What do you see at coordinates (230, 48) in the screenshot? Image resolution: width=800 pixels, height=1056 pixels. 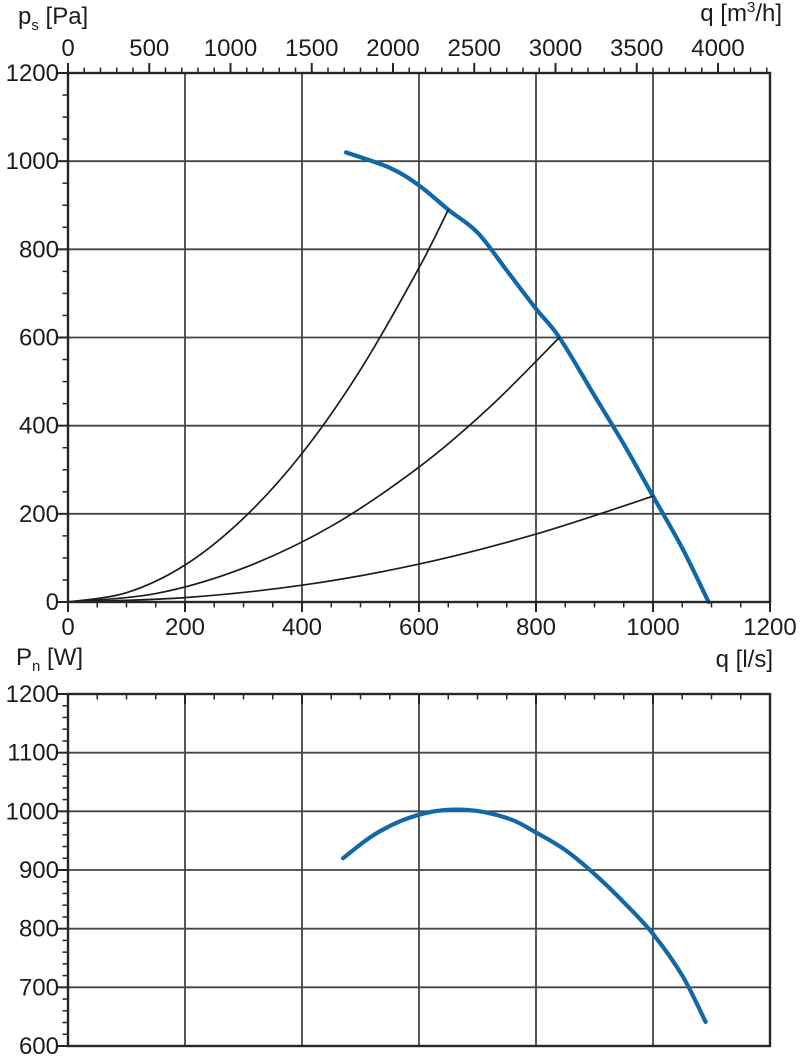 I see `top-tick-label: 1000` at bounding box center [230, 48].